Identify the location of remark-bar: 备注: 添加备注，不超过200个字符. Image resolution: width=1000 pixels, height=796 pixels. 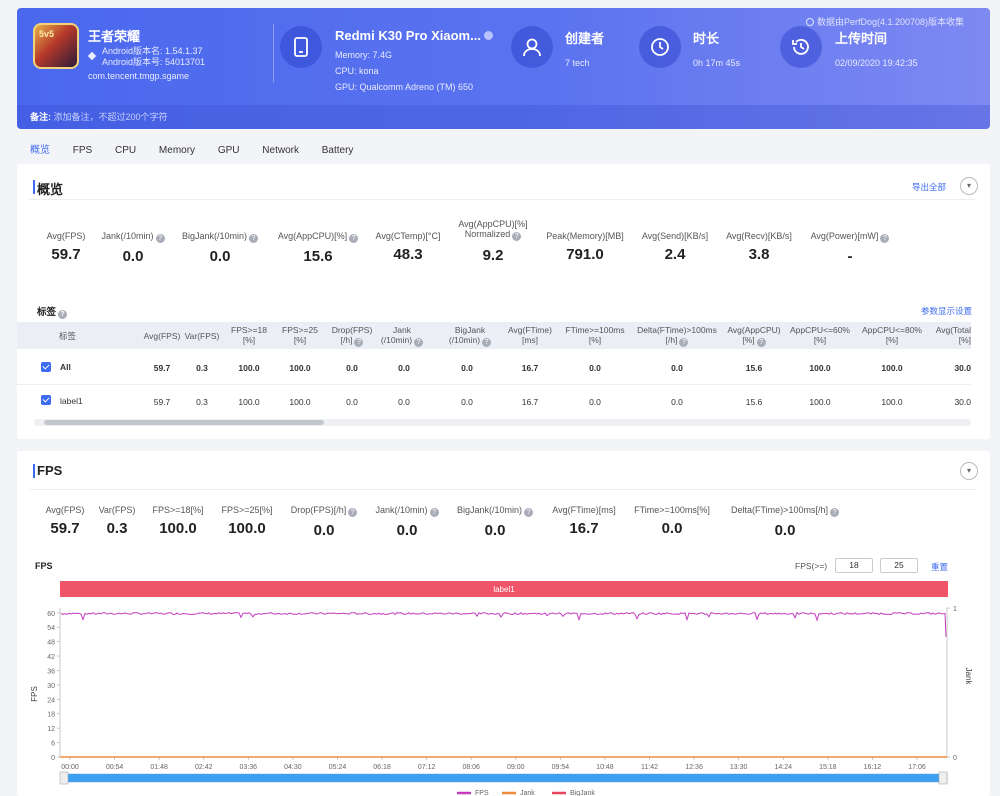
(503, 117).